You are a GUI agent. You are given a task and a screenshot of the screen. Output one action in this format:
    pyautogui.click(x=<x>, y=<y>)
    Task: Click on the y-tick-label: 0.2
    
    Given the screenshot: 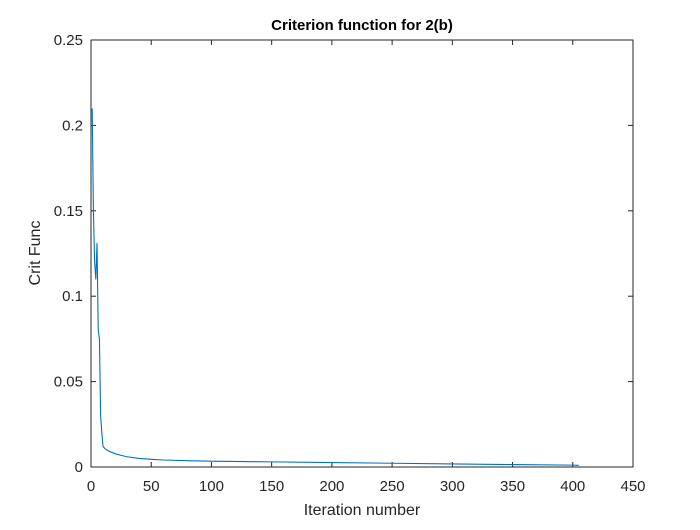 What is the action you would take?
    pyautogui.click(x=72, y=125)
    